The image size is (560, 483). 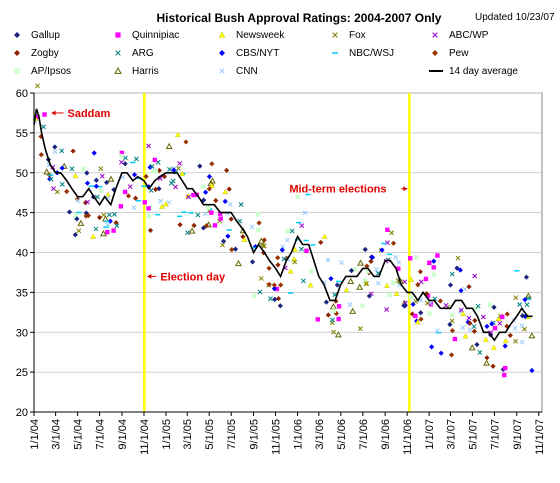 What do you see at coordinates (222, 34) in the screenshot?
I see `legend-marker-newsweek` at bounding box center [222, 34].